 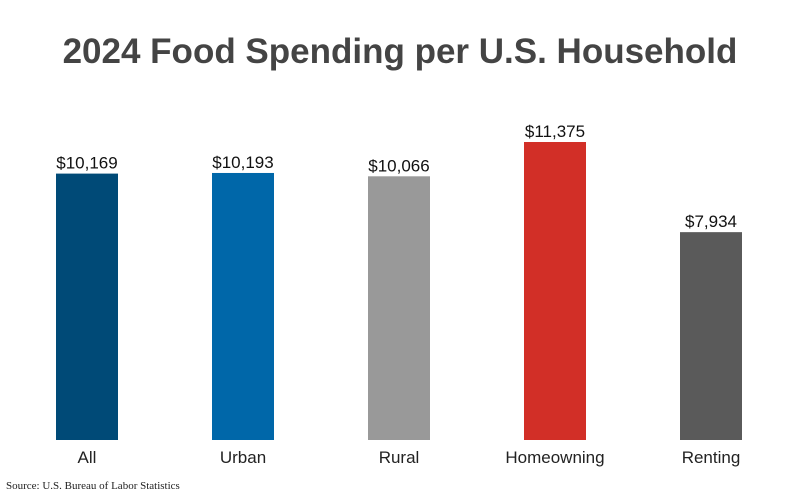 What do you see at coordinates (242, 162) in the screenshot?
I see `value-label-urban: $10,193` at bounding box center [242, 162].